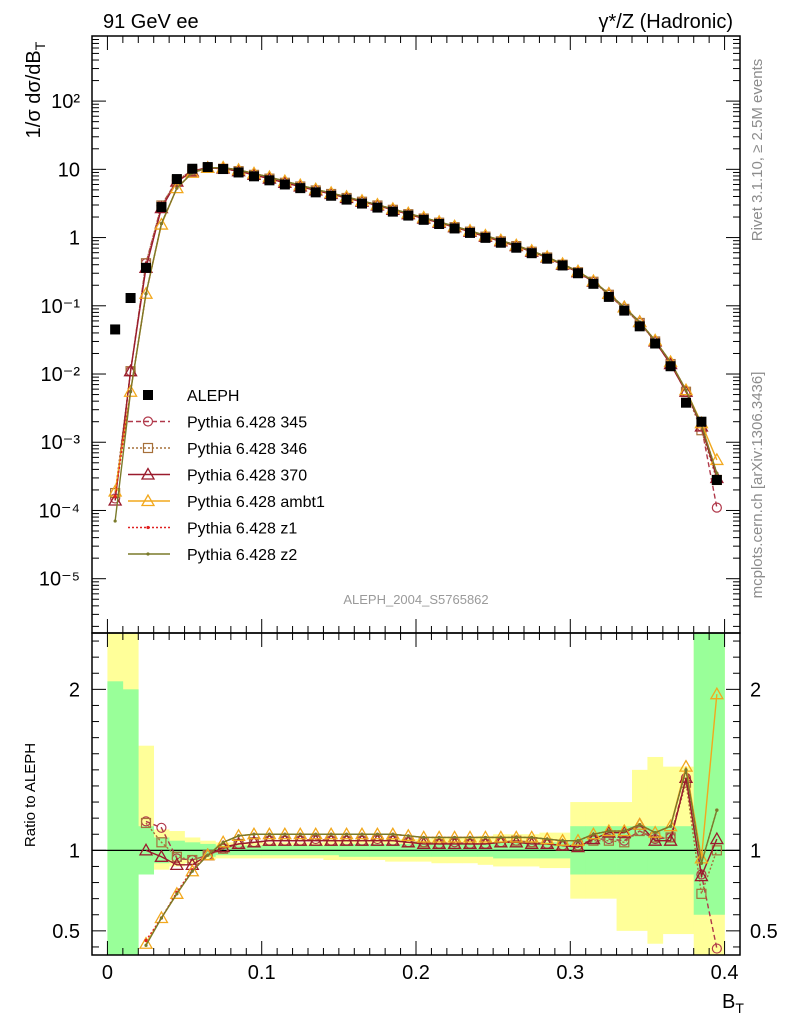 The image size is (786, 1024). Describe the element at coordinates (247, 423) in the screenshot. I see `legend-label-p345: Pythia 6.428 345` at that location.